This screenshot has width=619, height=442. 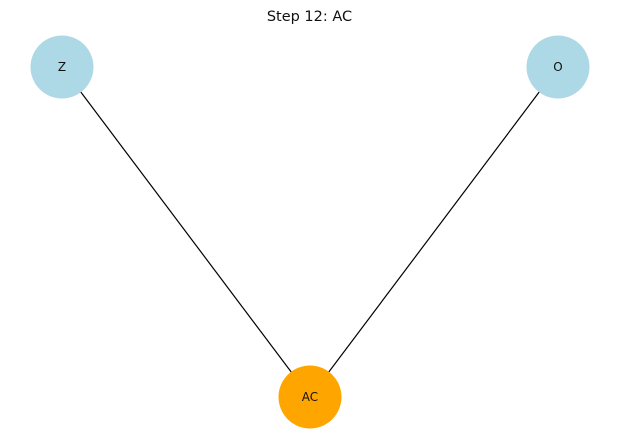 I want to click on node-ac-circle, so click(x=310, y=397).